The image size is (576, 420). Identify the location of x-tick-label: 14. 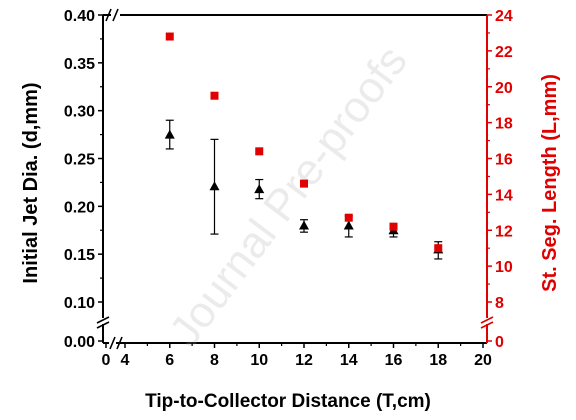
(349, 360).